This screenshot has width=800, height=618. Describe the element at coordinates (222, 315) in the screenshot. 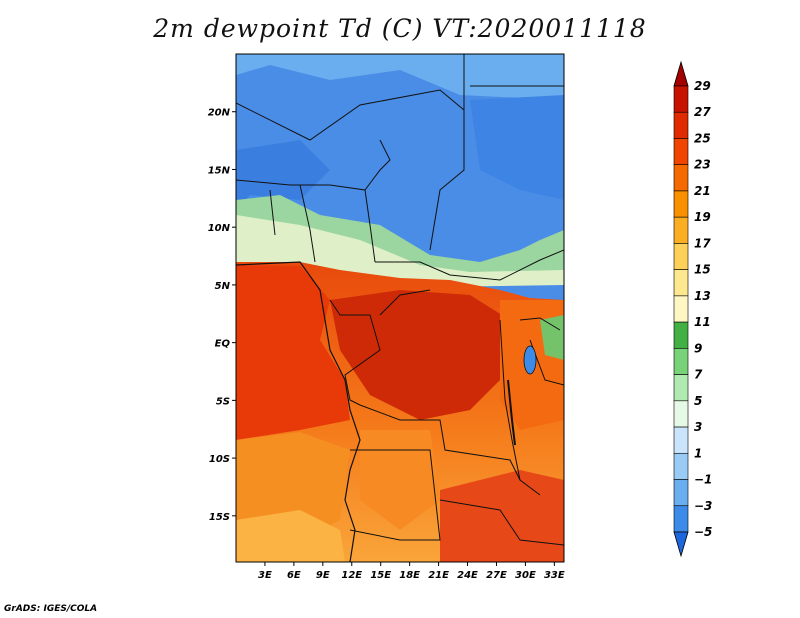

I see `latitude-axis: 20N 15N 10N 5N EQ 5S 10S 15S` at that location.